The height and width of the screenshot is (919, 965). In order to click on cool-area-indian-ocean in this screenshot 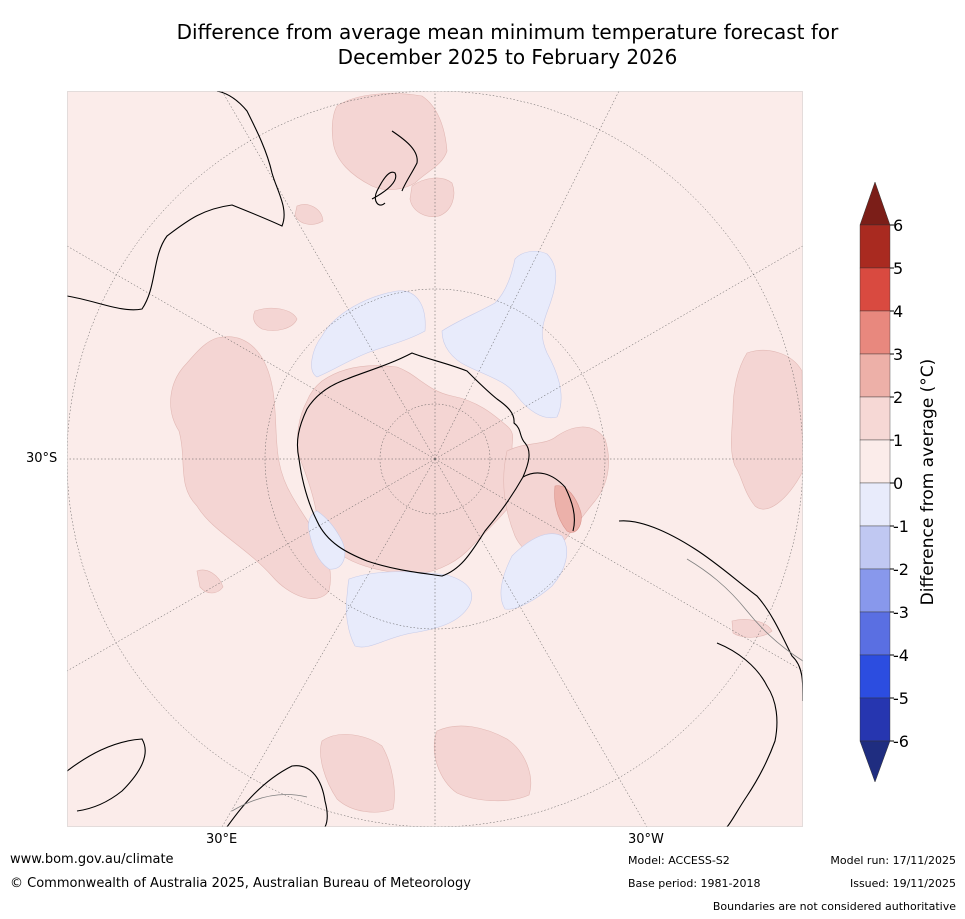, I will do `click(368, 334)`.